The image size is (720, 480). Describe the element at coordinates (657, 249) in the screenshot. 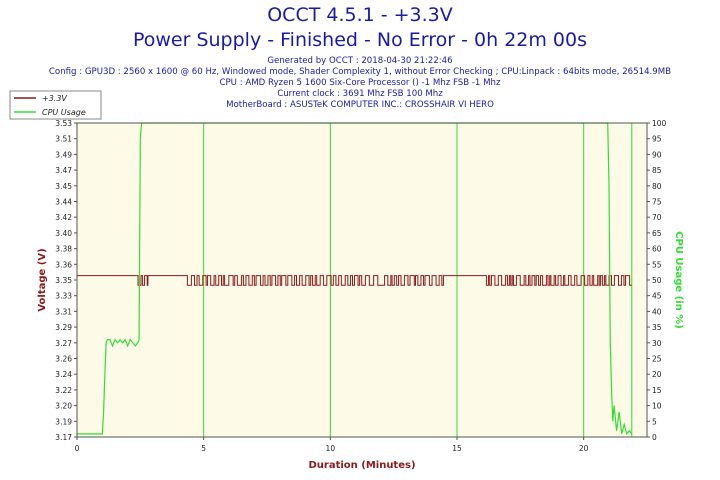

I see `y2-tick-label: 60` at that location.